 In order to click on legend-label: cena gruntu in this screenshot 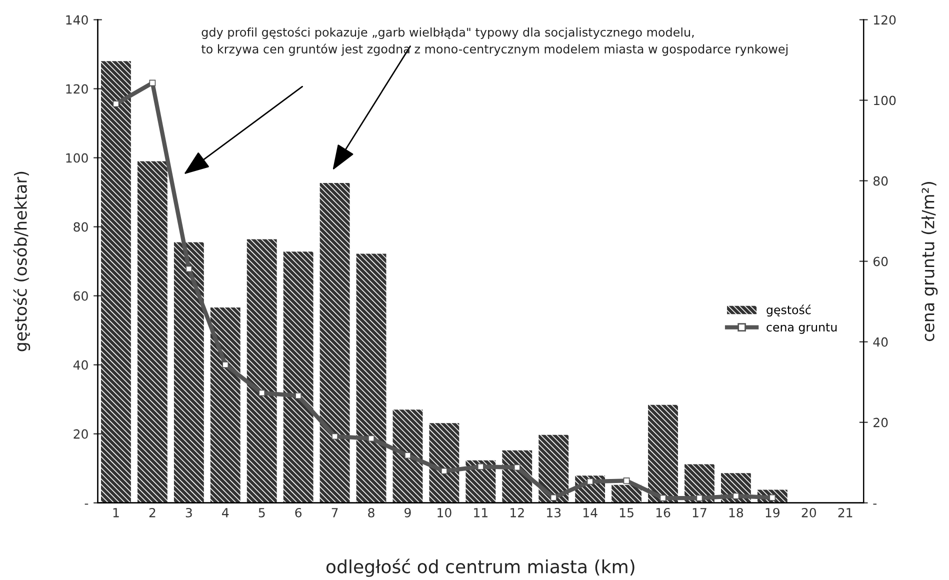, I will do `click(801, 328)`.